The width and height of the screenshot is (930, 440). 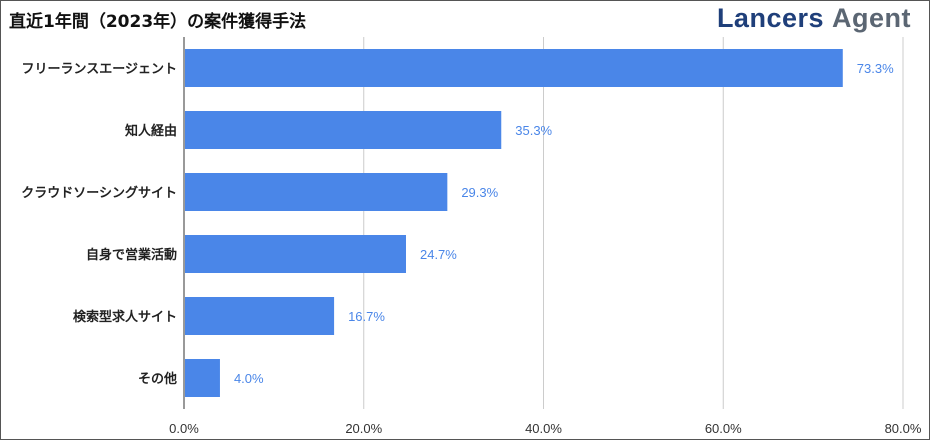 What do you see at coordinates (184, 428) in the screenshot?
I see `x-tick-label: 0.0%` at bounding box center [184, 428].